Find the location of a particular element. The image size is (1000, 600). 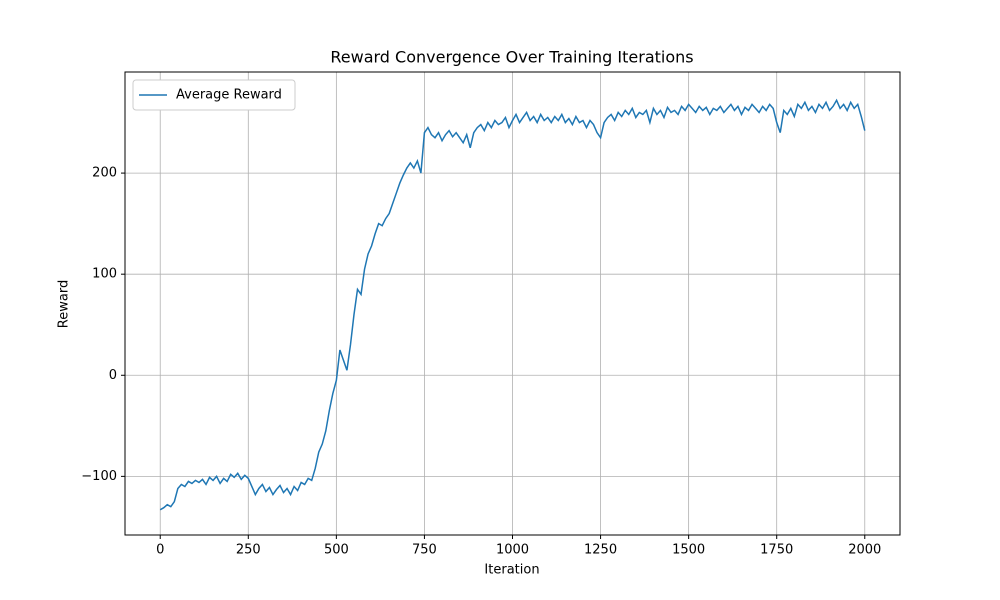

x-tick-label: 2000 is located at coordinates (864, 550).